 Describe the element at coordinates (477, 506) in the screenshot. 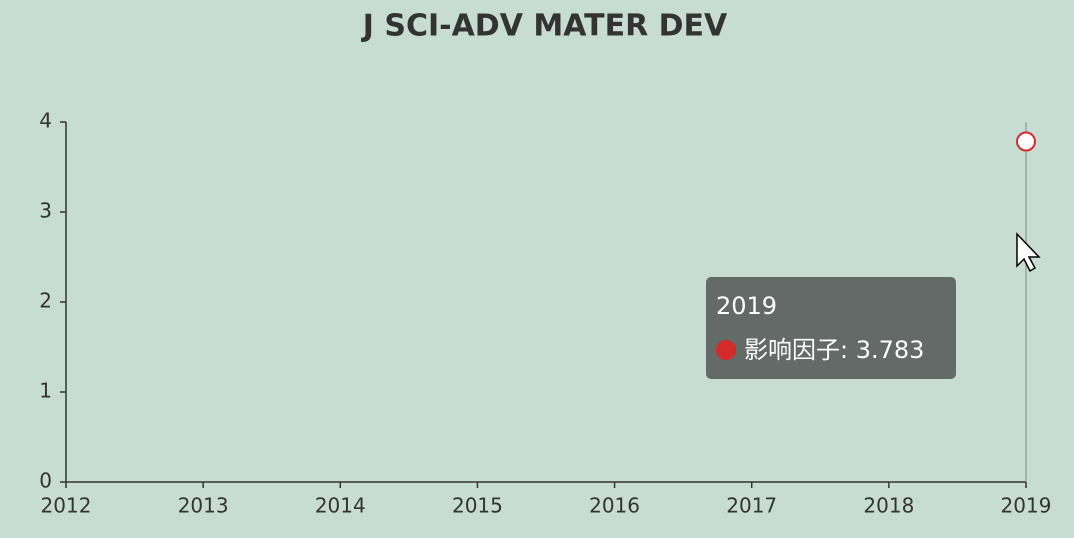

I see `x-tick-label: 2015` at that location.